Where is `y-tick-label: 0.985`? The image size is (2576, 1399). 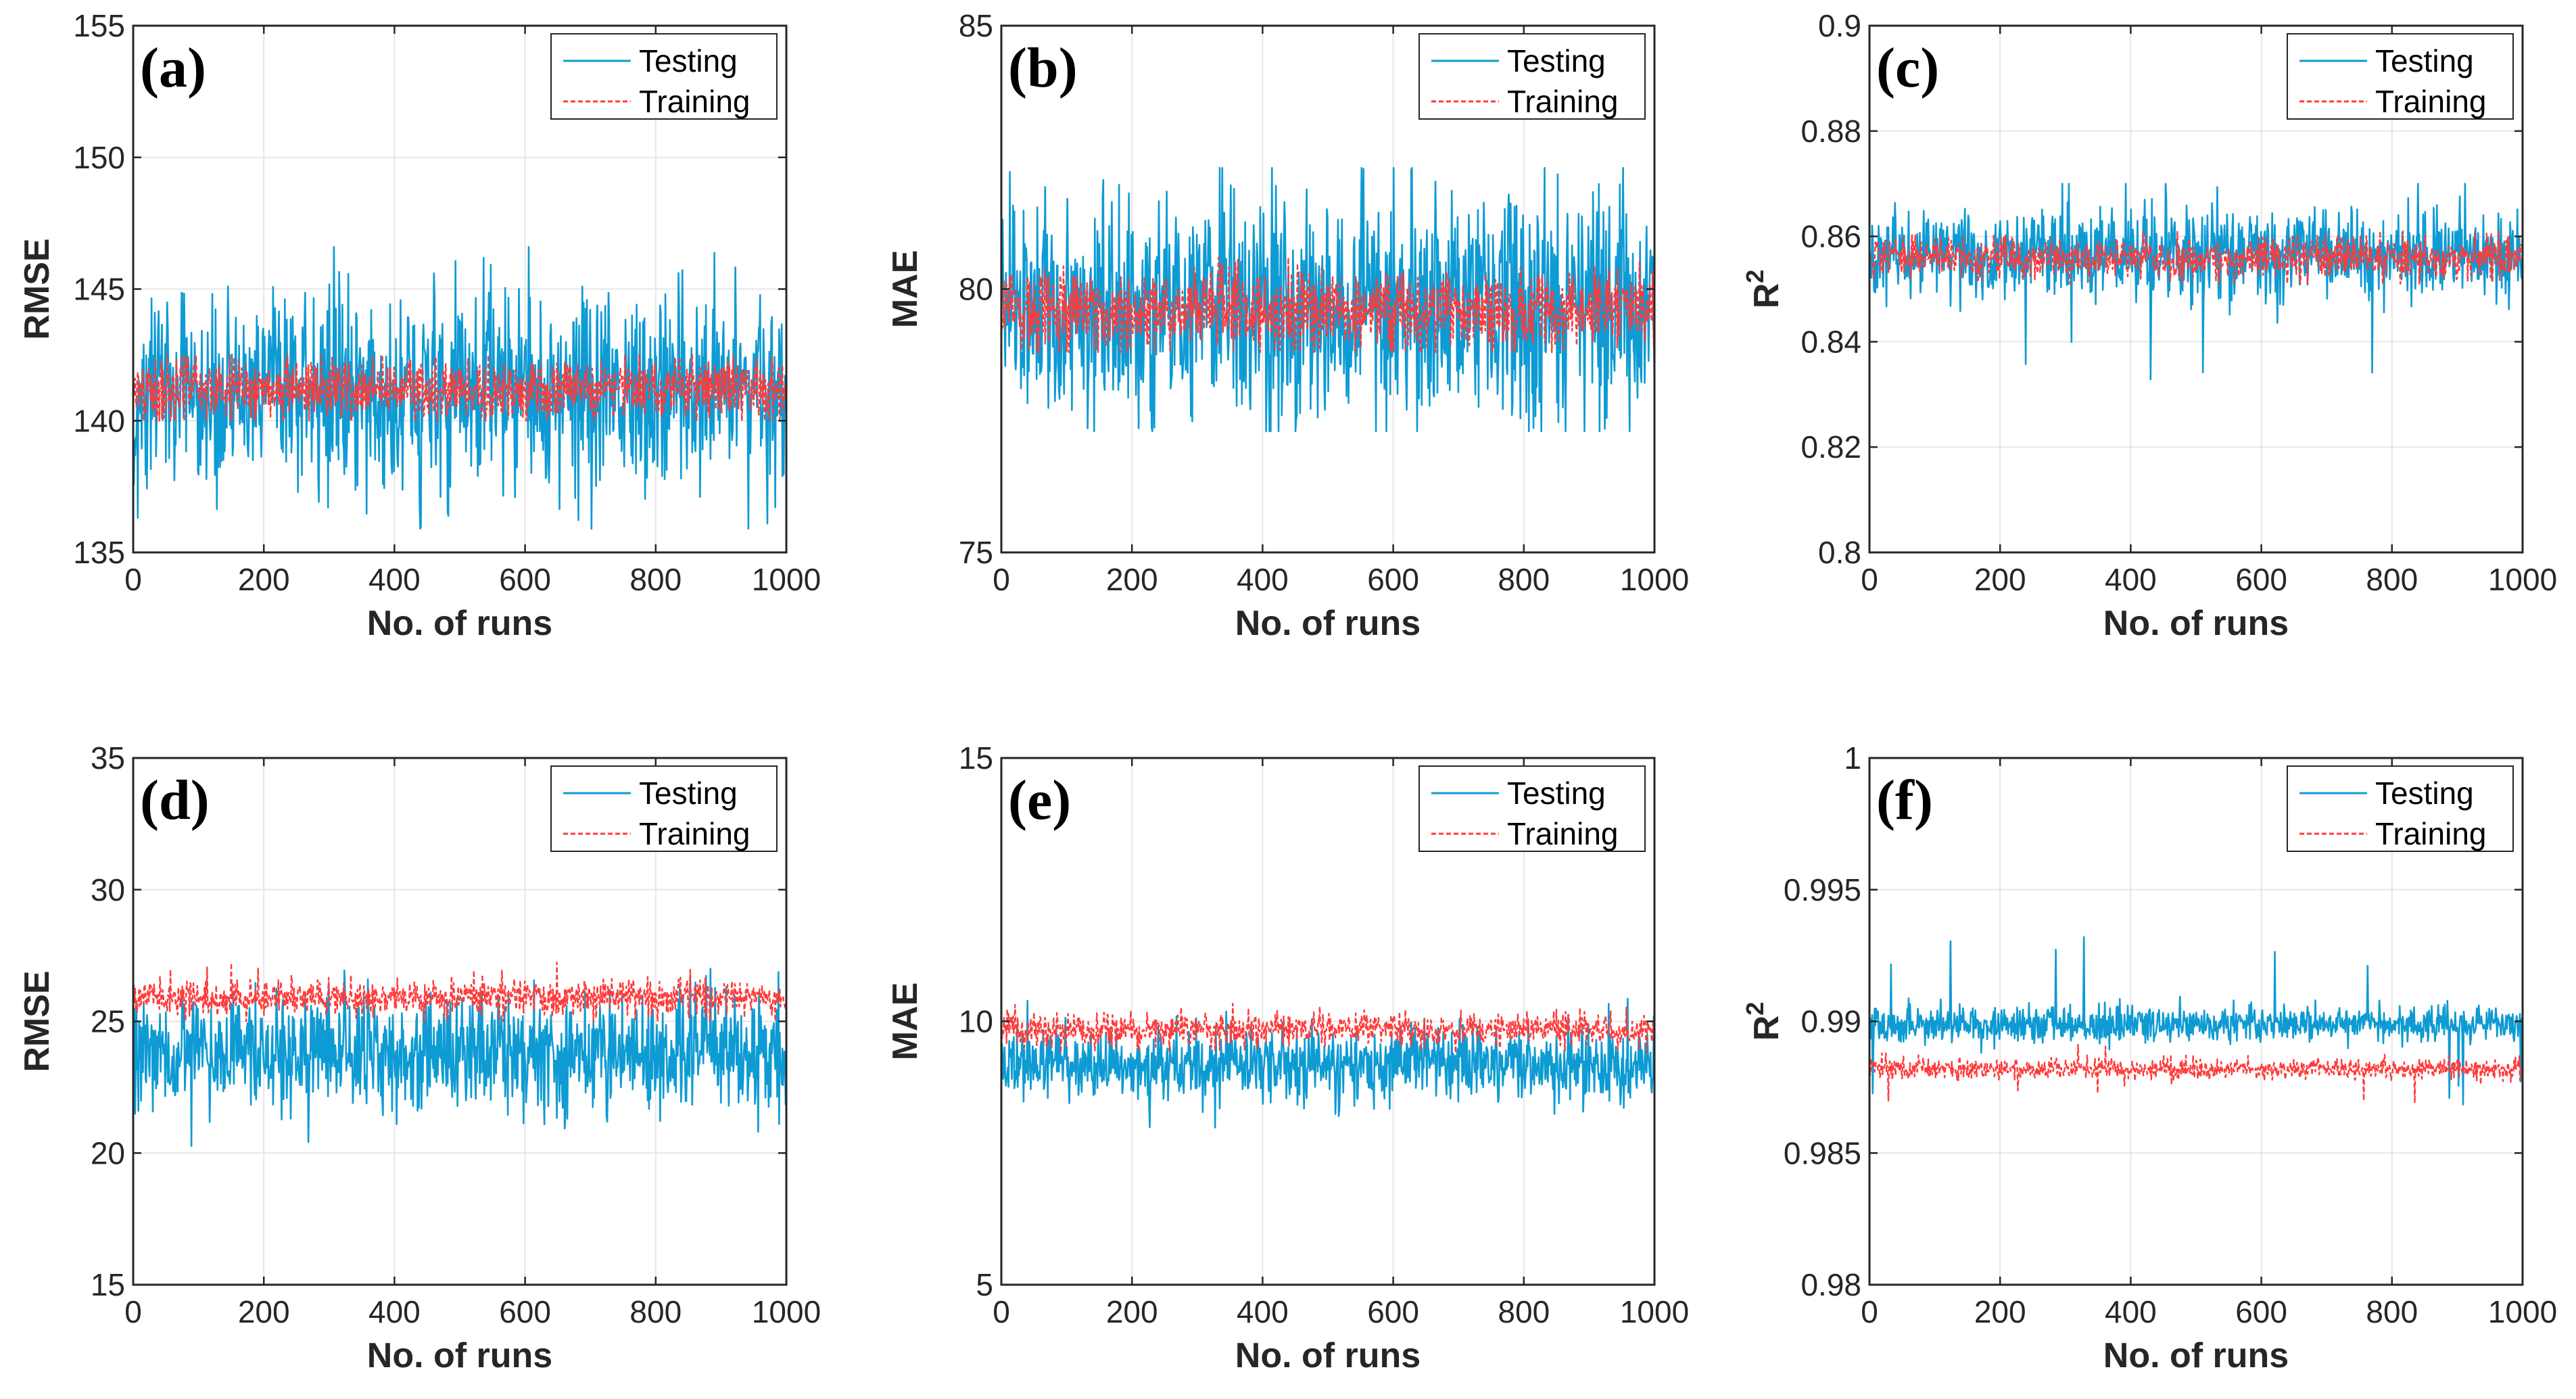 y-tick-label: 0.985 is located at coordinates (1822, 1152).